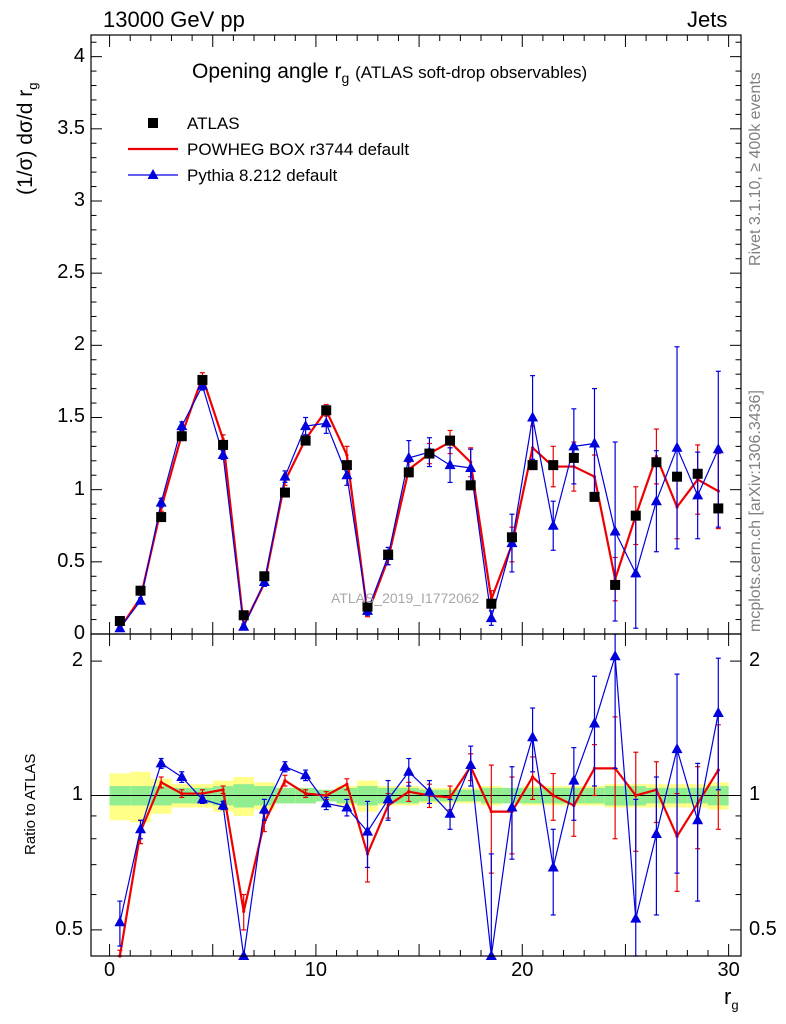  What do you see at coordinates (316, 970) in the screenshot?
I see `x-tick-label: 10` at bounding box center [316, 970].